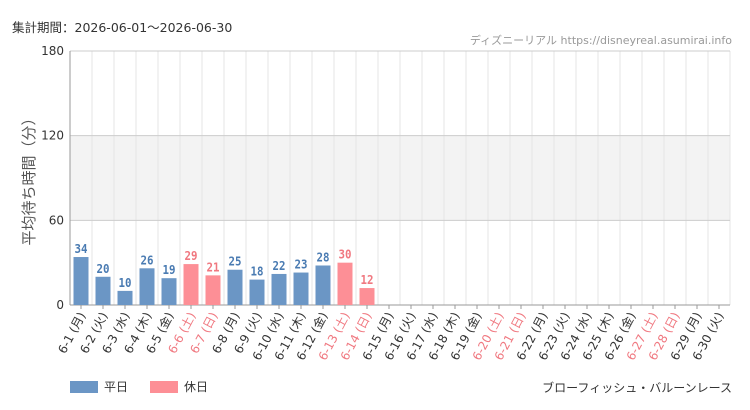 Image resolution: width=750 pixels, height=410 pixels. I want to click on attraction-name: ブローフィッシュ・バルーンレース, so click(637, 388).